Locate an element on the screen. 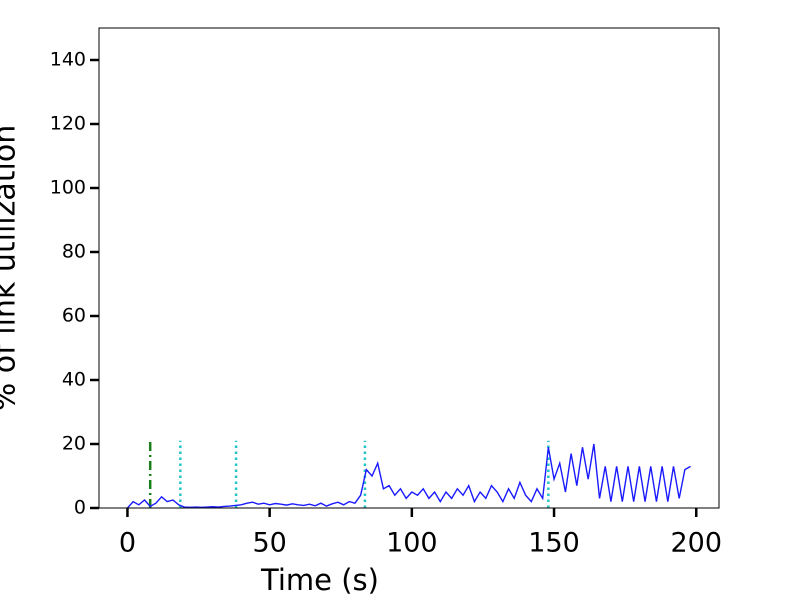  y-tick-label: 120 is located at coordinates (68, 124).